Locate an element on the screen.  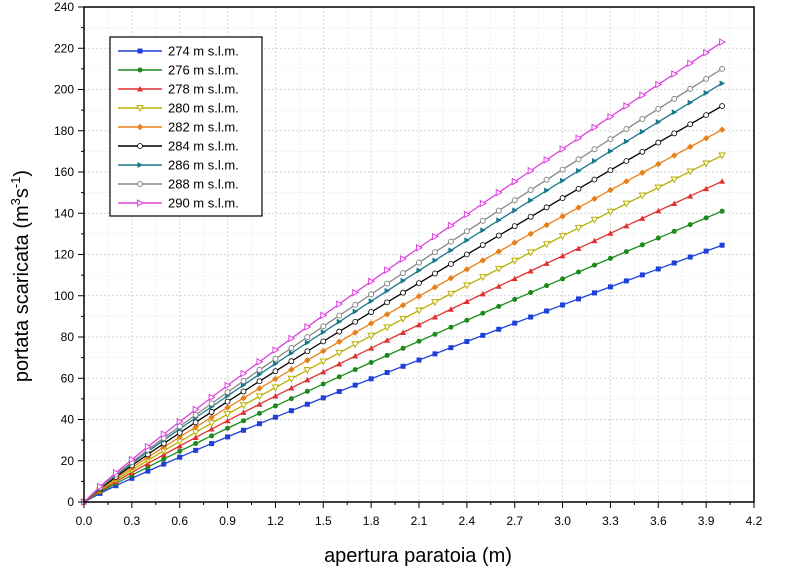
x-tick-label: 2.1 is located at coordinates (419, 521).